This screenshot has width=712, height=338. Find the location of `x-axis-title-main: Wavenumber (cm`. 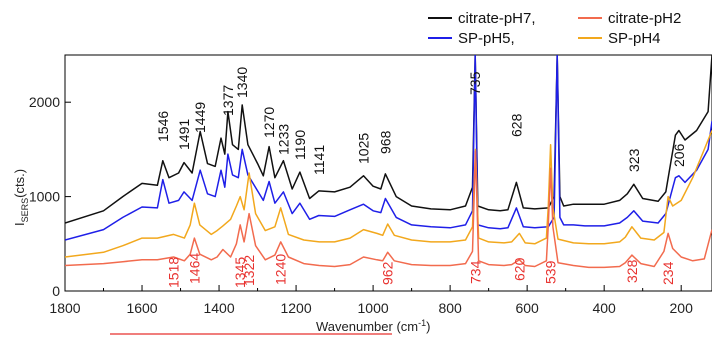

x-axis-title-main: Wavenumber (cm is located at coordinates (367, 326).